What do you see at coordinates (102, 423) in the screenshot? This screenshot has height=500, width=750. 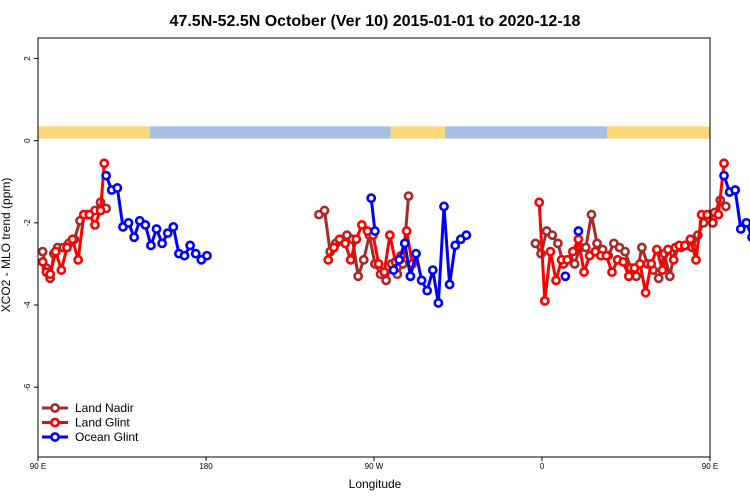 I see `legend-label: Land Glint` at bounding box center [102, 423].